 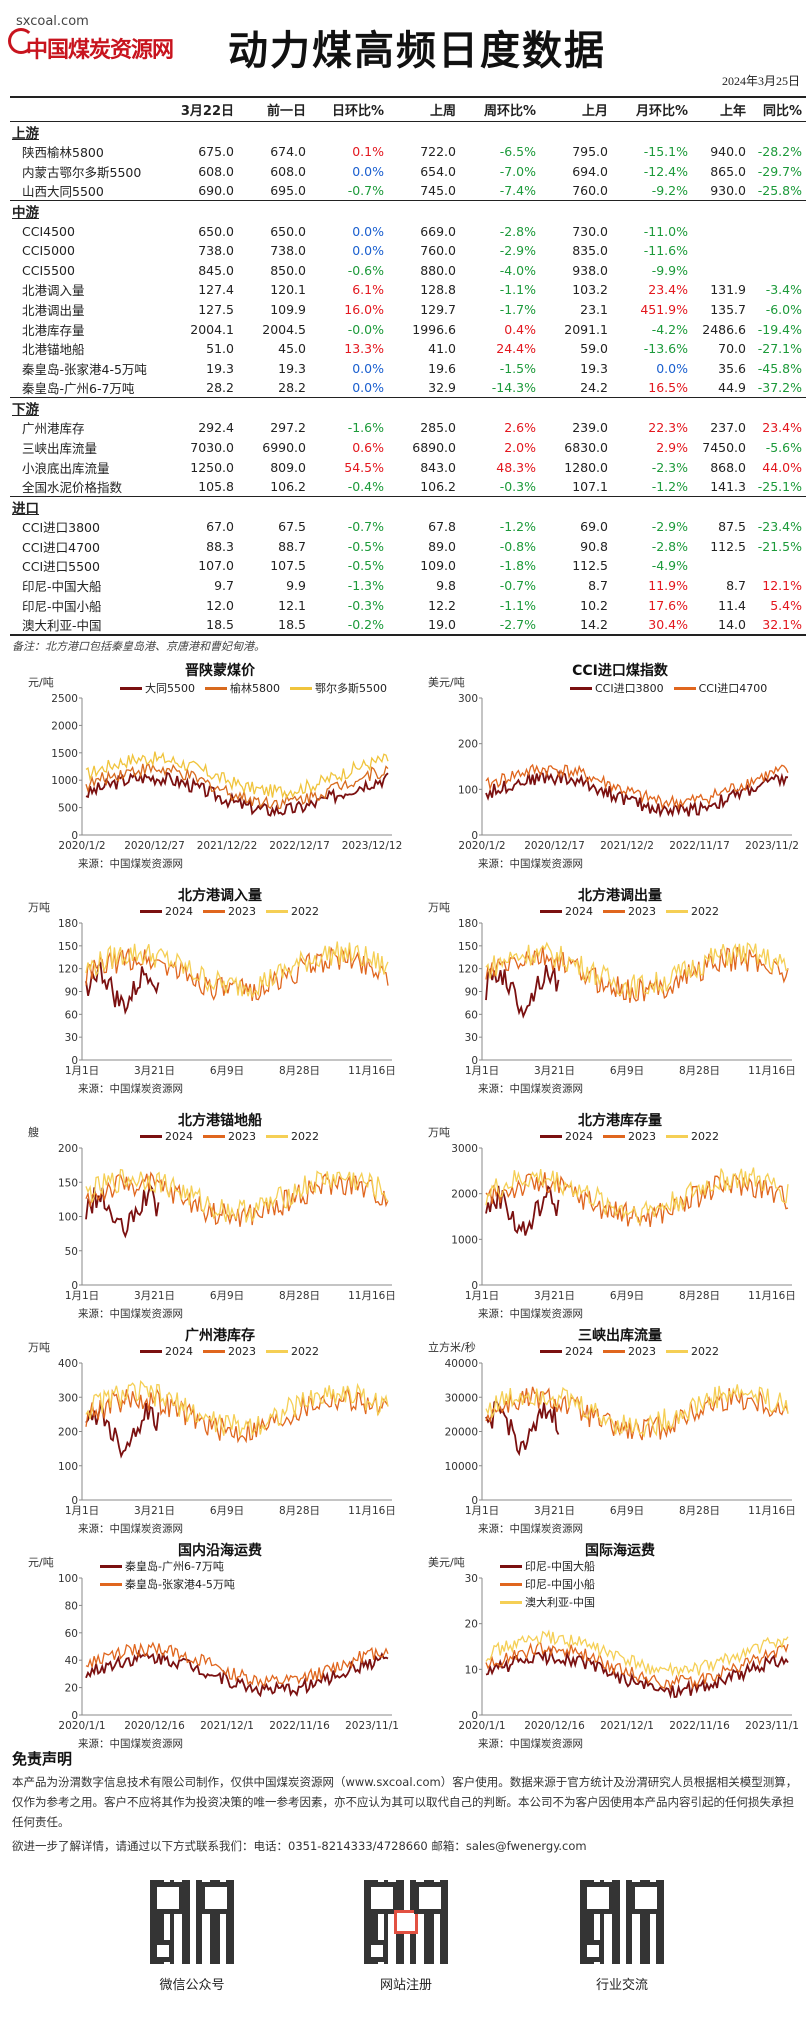 What do you see at coordinates (728, 546) in the screenshot?
I see `cell-value: 112.5` at bounding box center [728, 546].